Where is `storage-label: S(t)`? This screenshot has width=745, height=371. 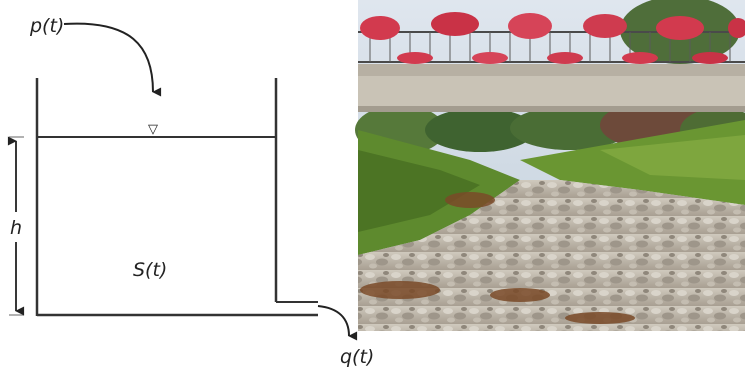 storage-label: S(t) is located at coordinates (150, 270).